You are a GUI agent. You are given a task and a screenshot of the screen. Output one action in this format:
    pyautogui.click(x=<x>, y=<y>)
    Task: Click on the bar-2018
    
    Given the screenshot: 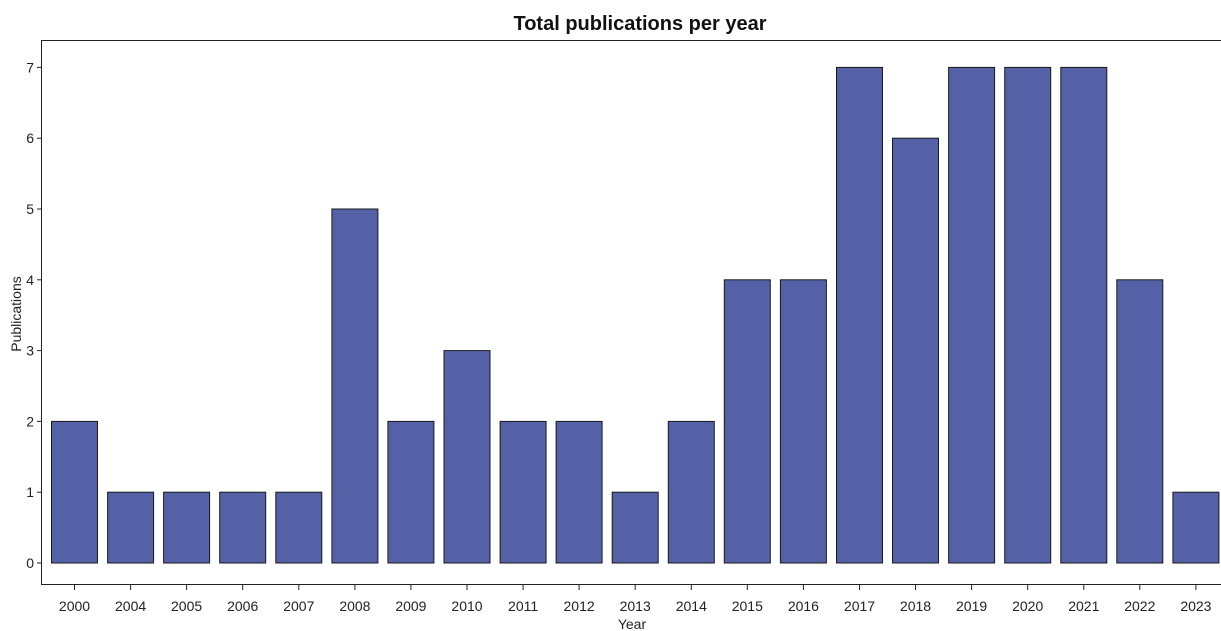 What is the action you would take?
    pyautogui.click(x=915, y=350)
    